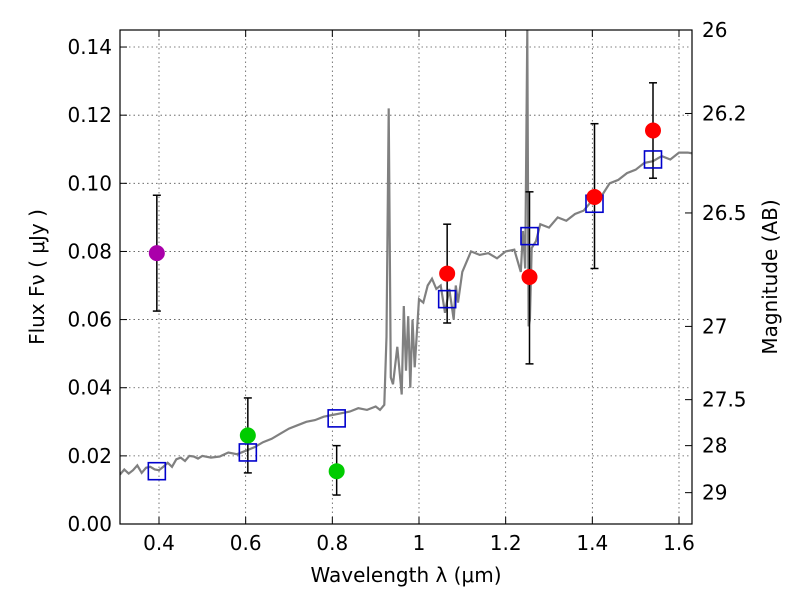 The image size is (800, 600). What do you see at coordinates (332, 543) in the screenshot?
I see `x-tick-label: 0.8` at bounding box center [332, 543].